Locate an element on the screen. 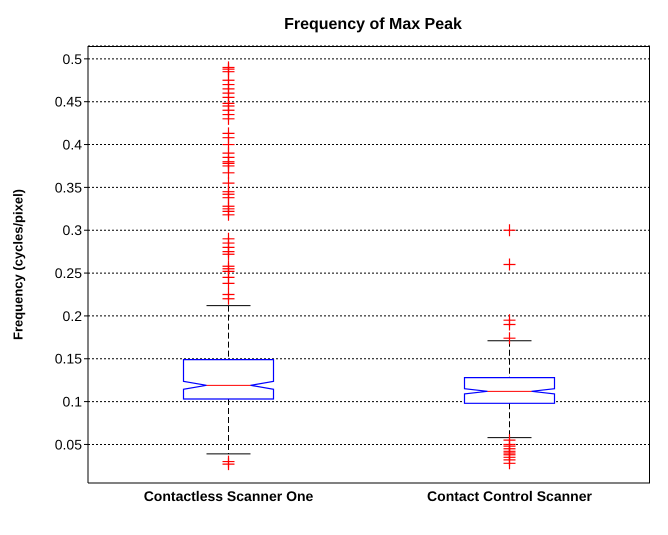 Image resolution: width=668 pixels, height=535 pixels. y-tick-label: 0.3 is located at coordinates (72, 230).